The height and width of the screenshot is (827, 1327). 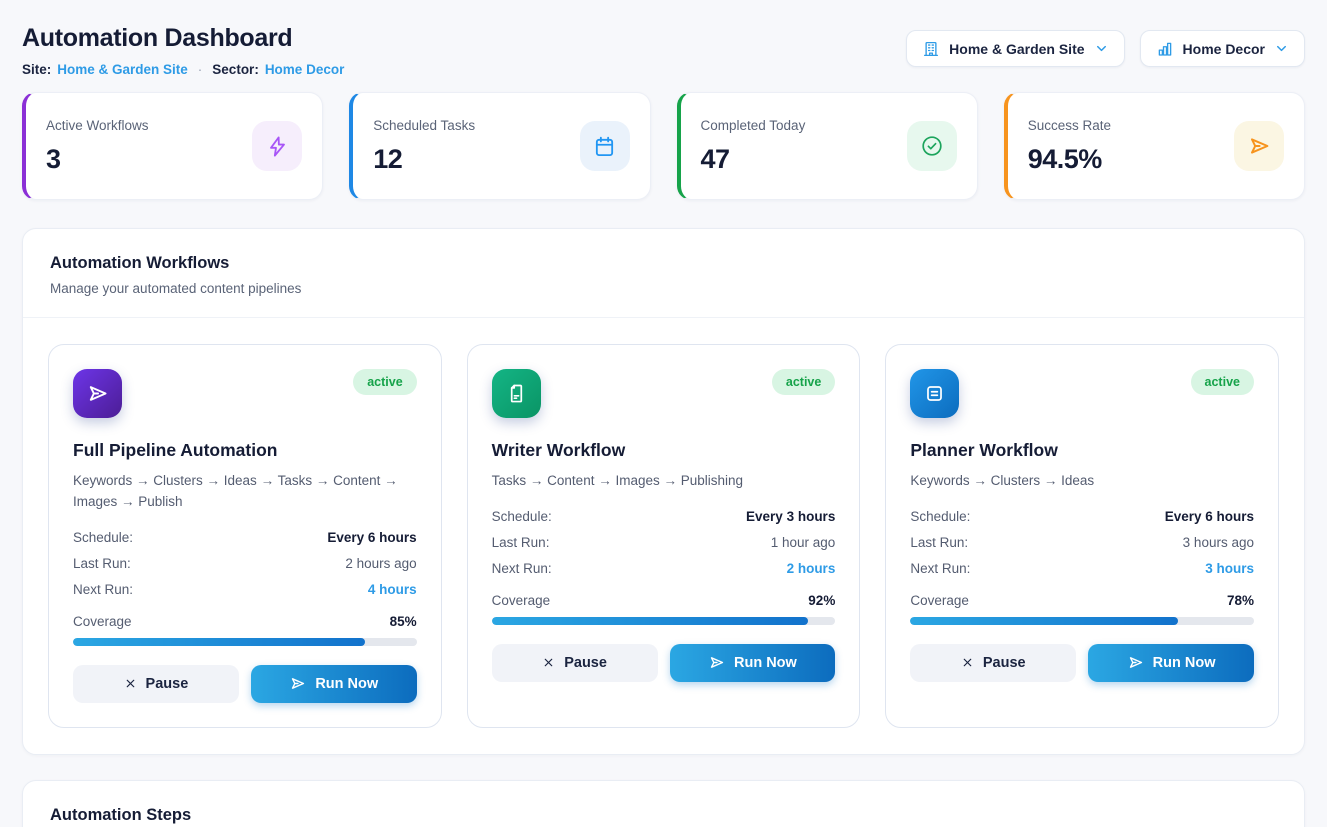 I want to click on last-run-value: 1 hour ago, so click(x=803, y=542).